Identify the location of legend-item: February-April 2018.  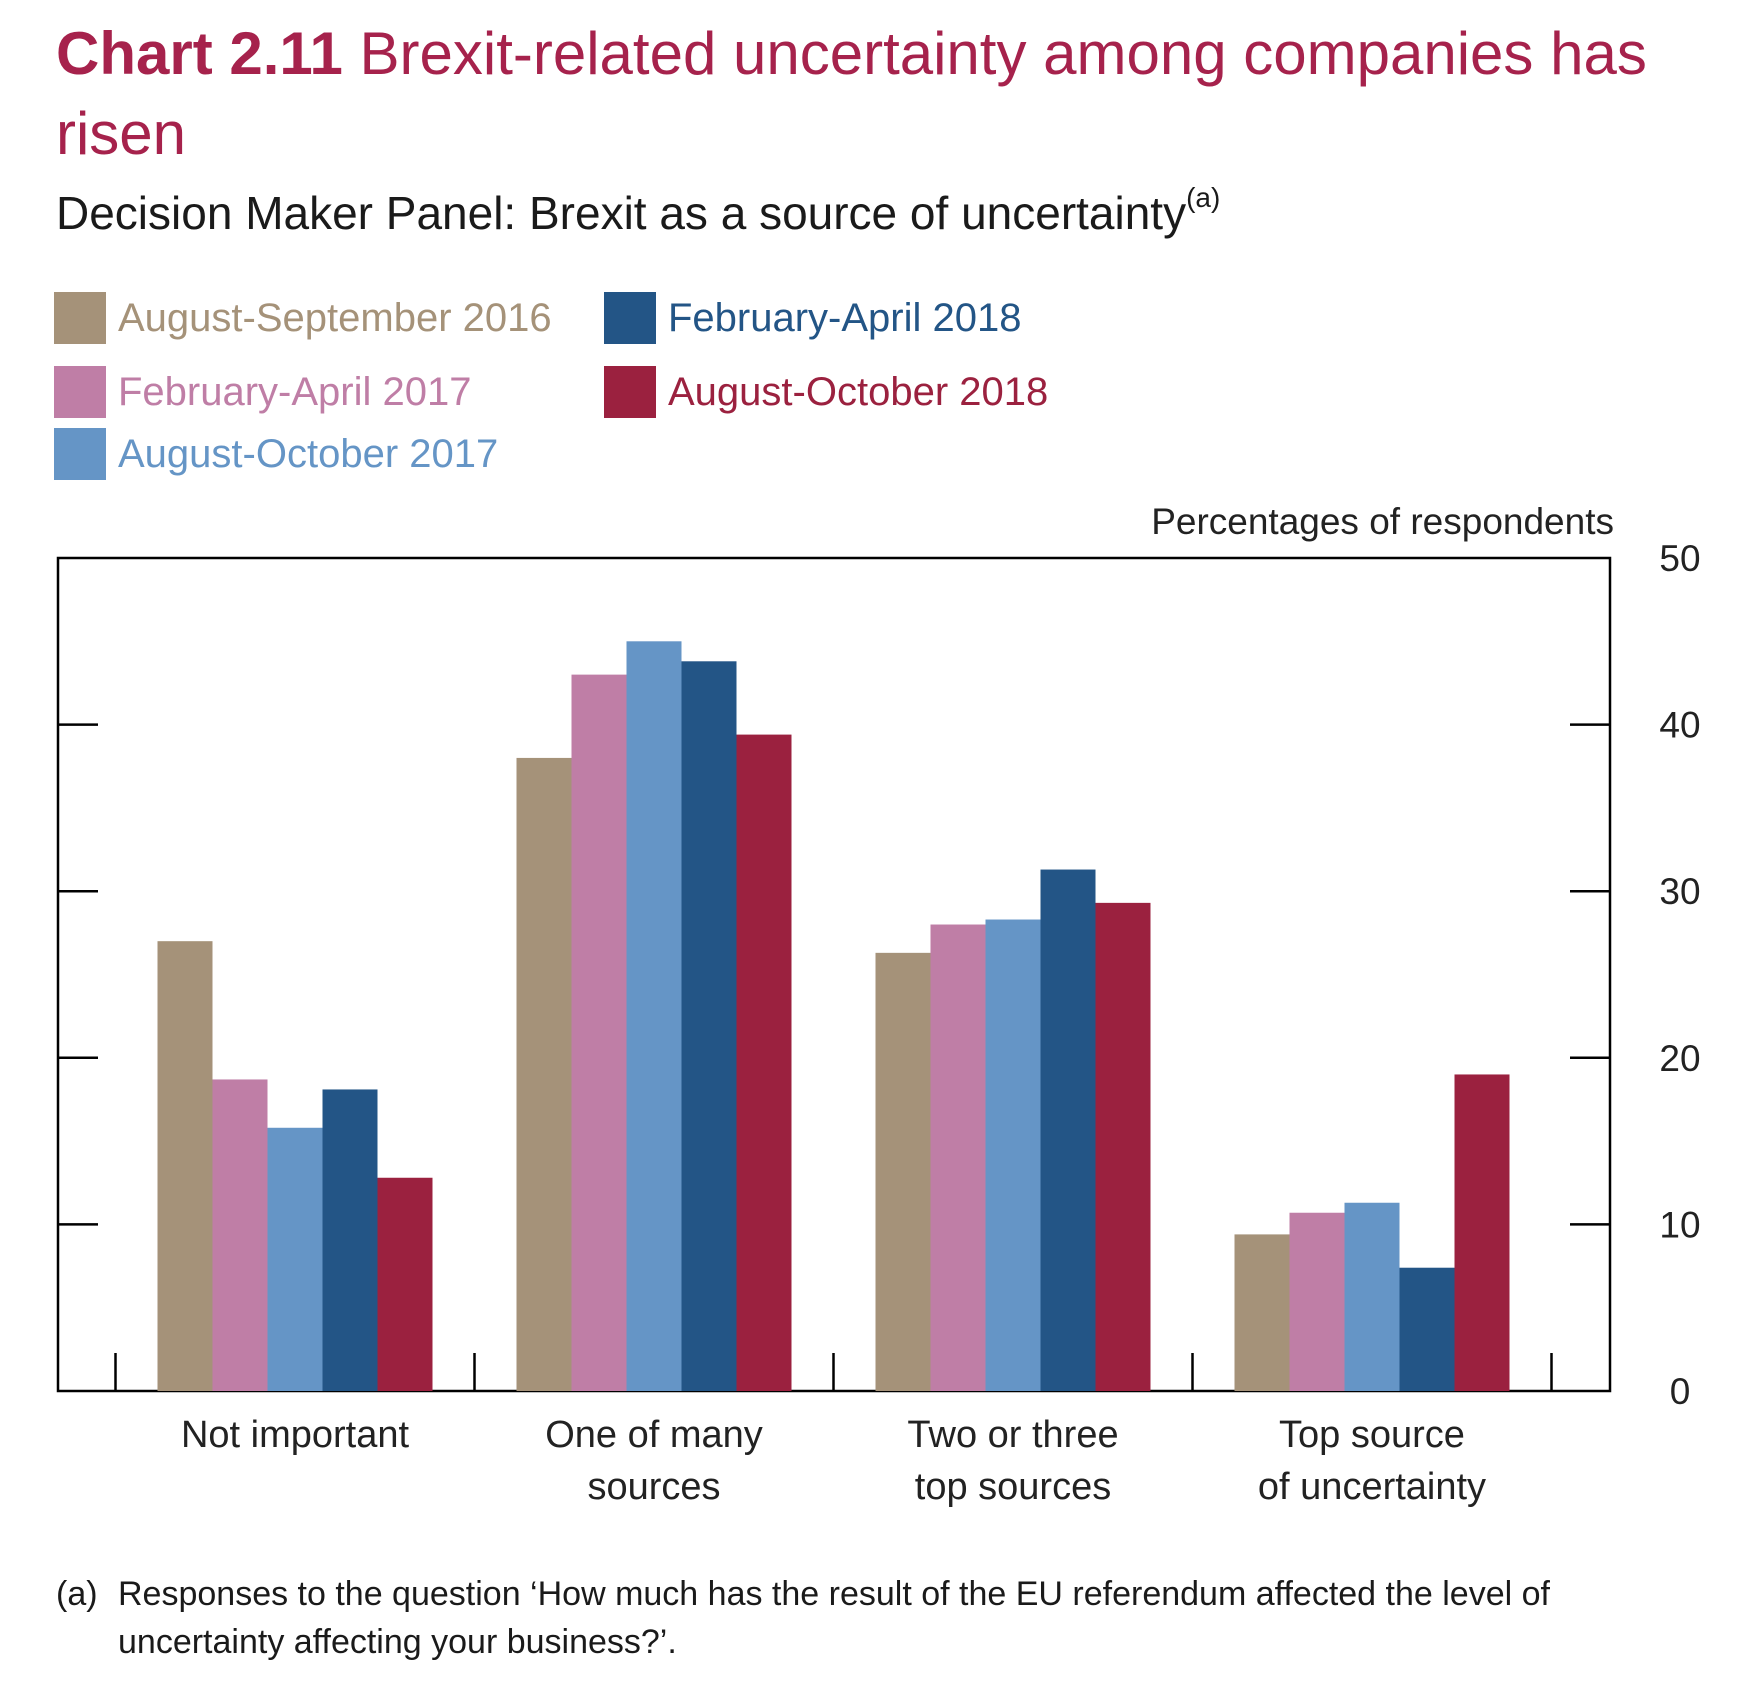
(813, 318).